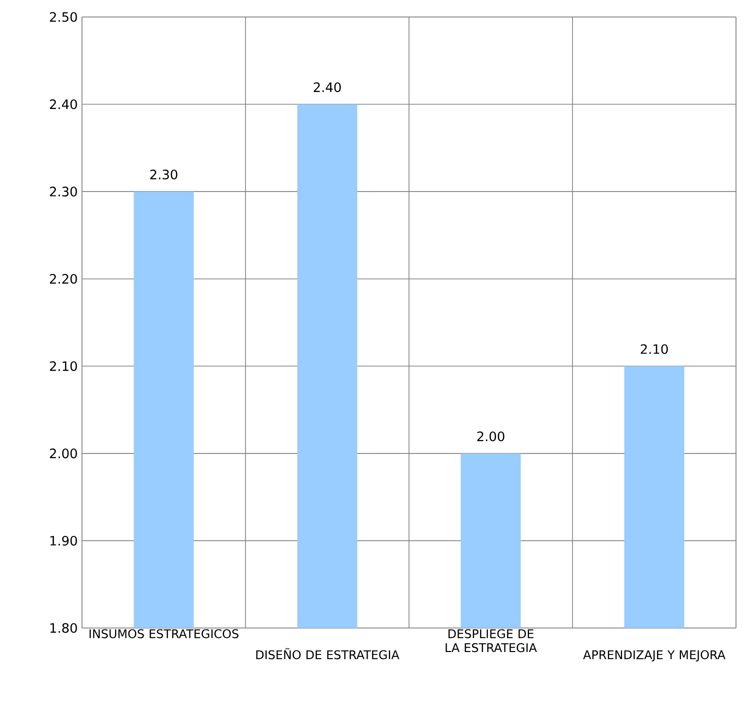  What do you see at coordinates (63, 453) in the screenshot?
I see `y-tick-label: 2.00` at bounding box center [63, 453].